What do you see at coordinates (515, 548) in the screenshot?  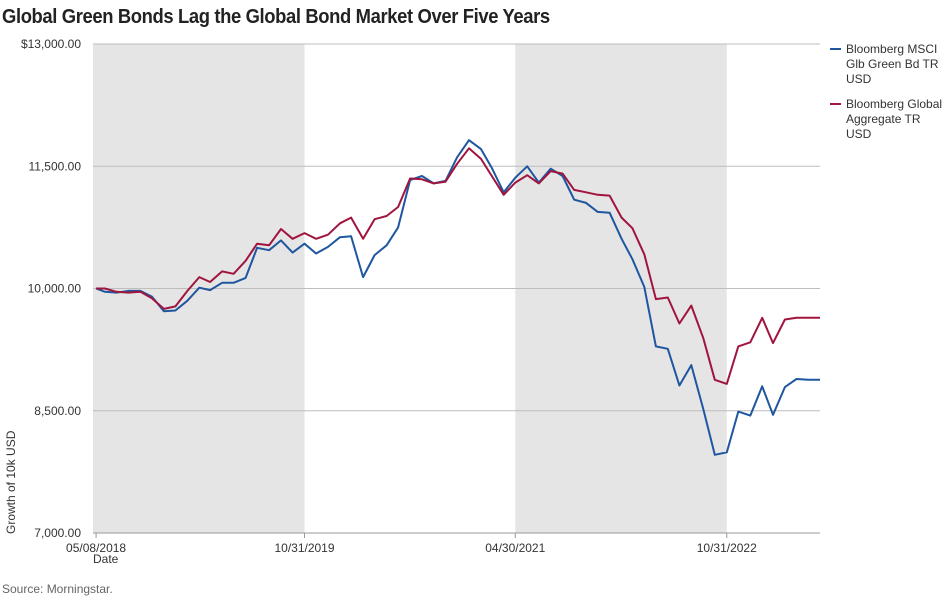 I see `x-tick-label: 04/30/2021` at bounding box center [515, 548].